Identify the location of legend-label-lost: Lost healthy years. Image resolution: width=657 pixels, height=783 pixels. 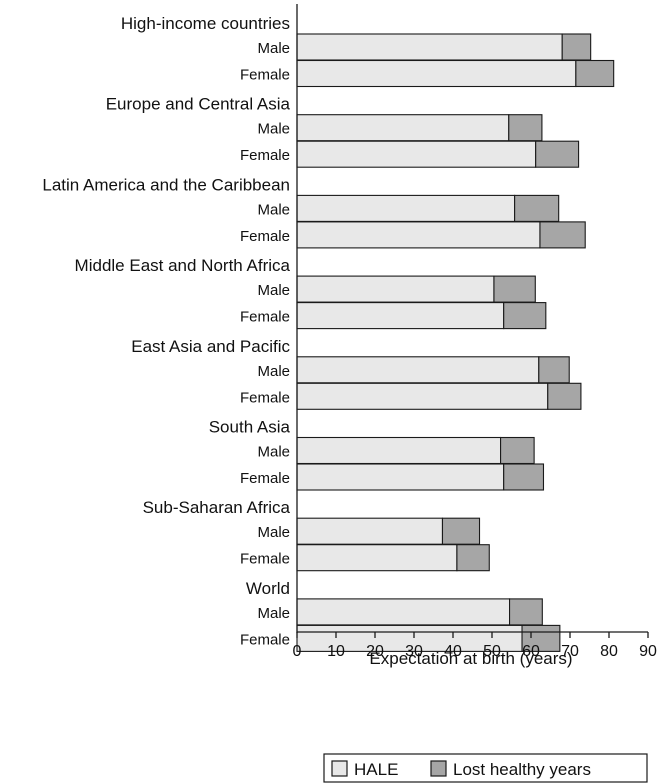
(522, 769).